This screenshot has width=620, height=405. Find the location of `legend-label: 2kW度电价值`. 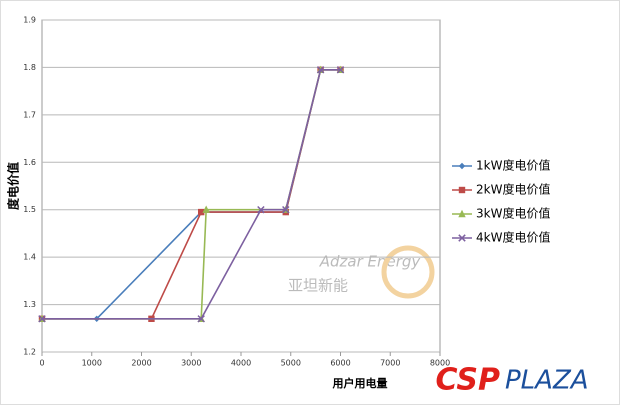

legend-label: 2kW度电价值 is located at coordinates (513, 189).